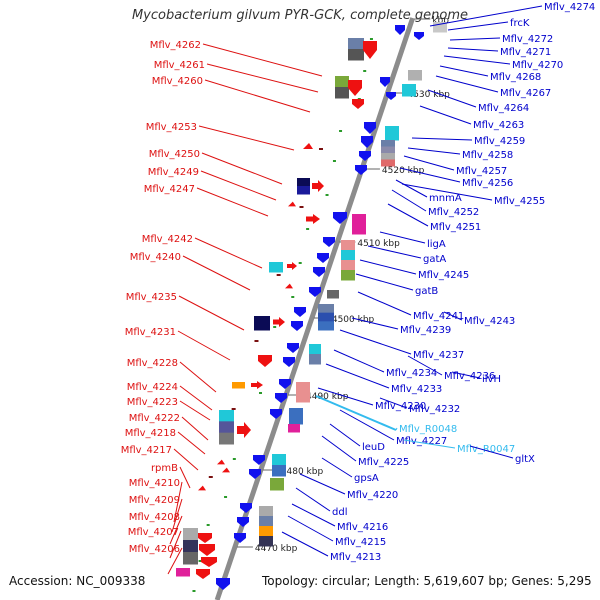  What do you see at coordinates (519, 201) in the screenshot?
I see `gene-label-right: Mflv_4255` at bounding box center [519, 201].